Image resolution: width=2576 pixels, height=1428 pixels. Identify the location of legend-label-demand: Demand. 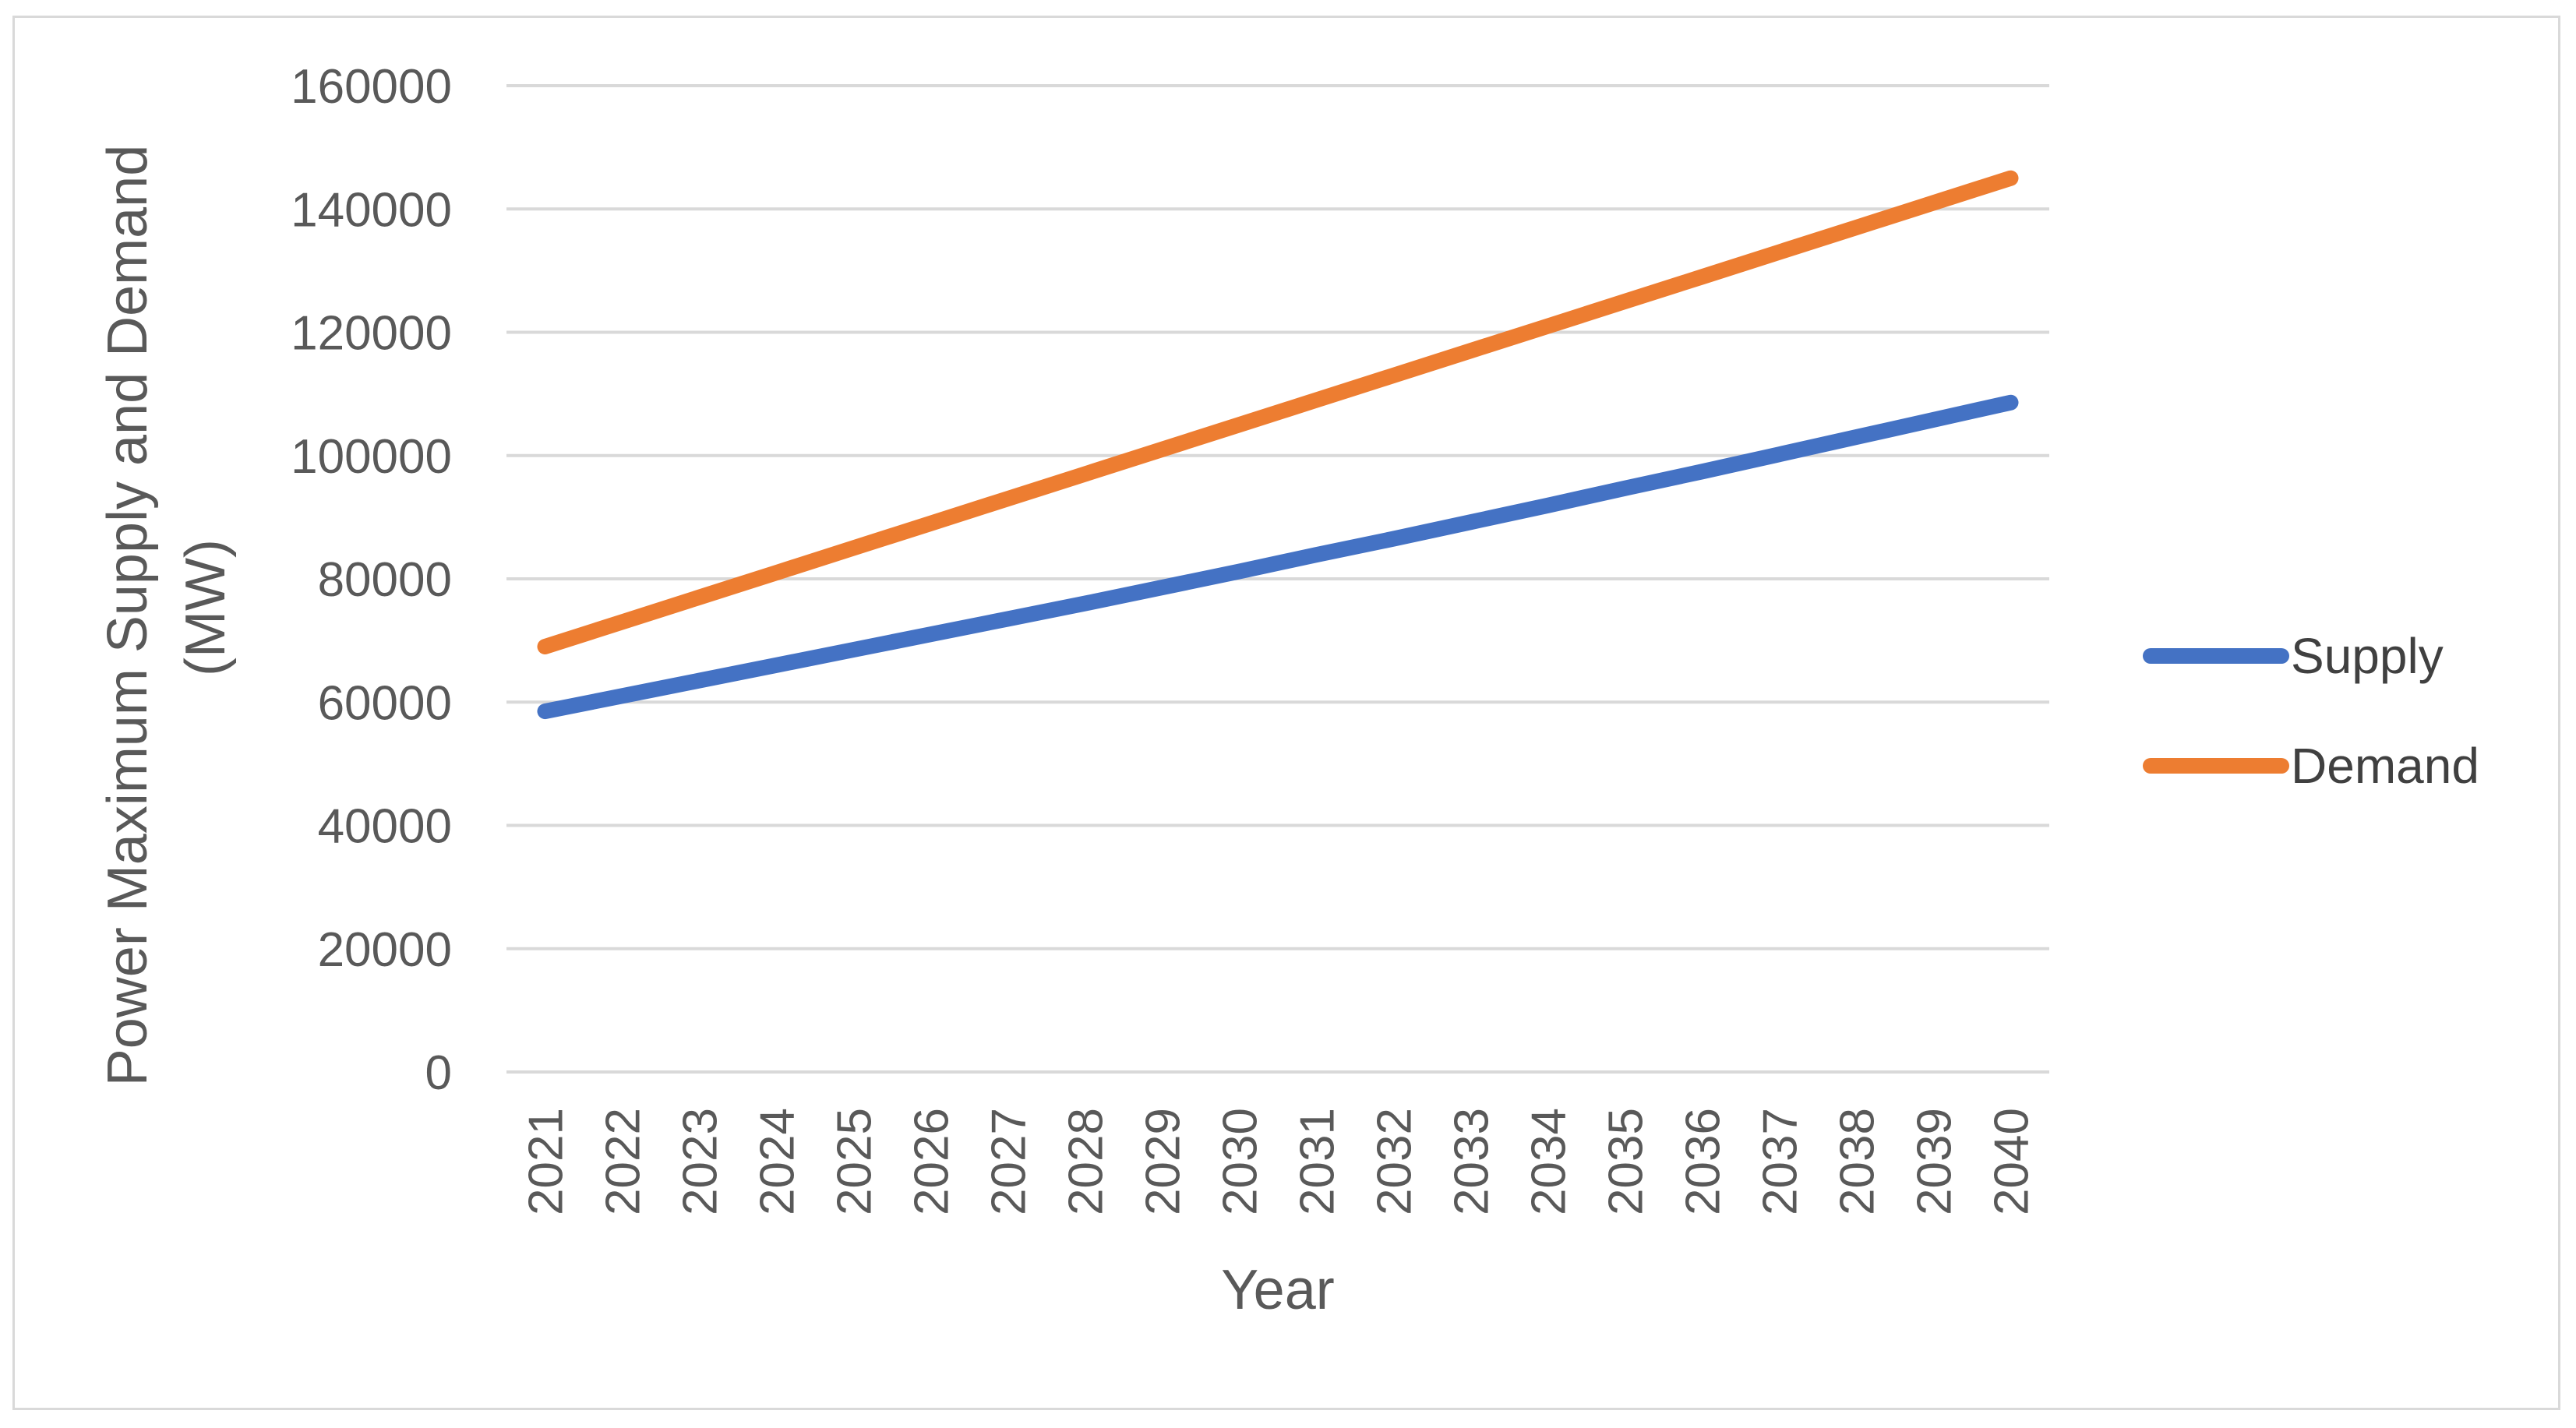
(2385, 766).